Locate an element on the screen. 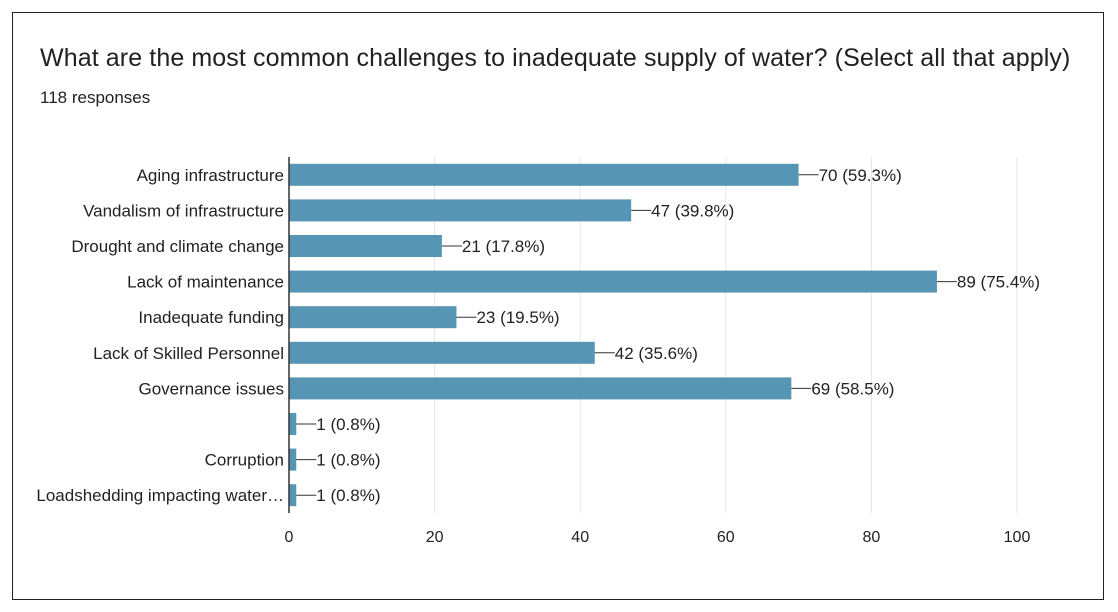 The width and height of the screenshot is (1118, 612). data-label: 70 (59.3%) is located at coordinates (860, 175).